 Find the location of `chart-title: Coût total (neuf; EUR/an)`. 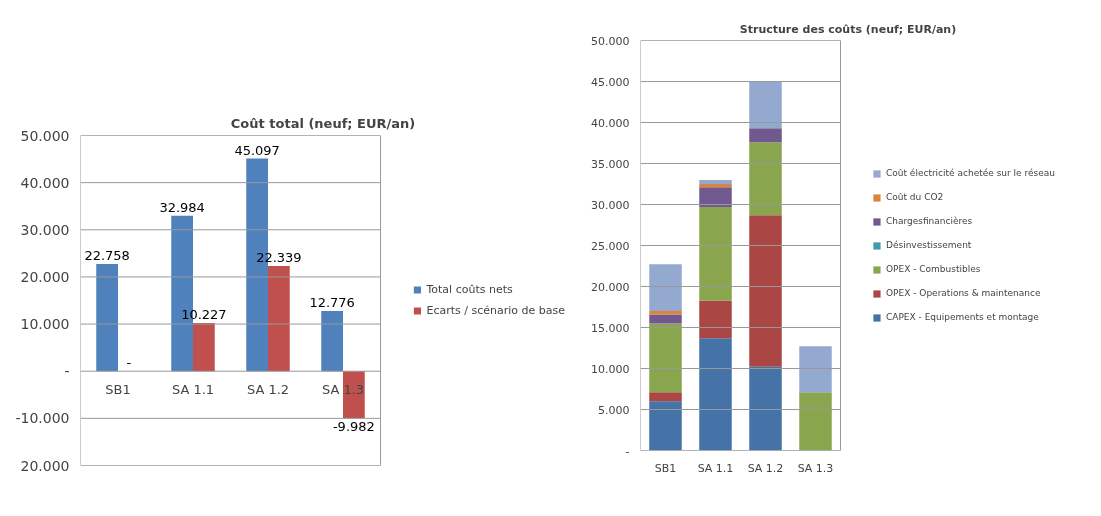

chart-title: Coût total (neuf; EUR/an) is located at coordinates (323, 123).